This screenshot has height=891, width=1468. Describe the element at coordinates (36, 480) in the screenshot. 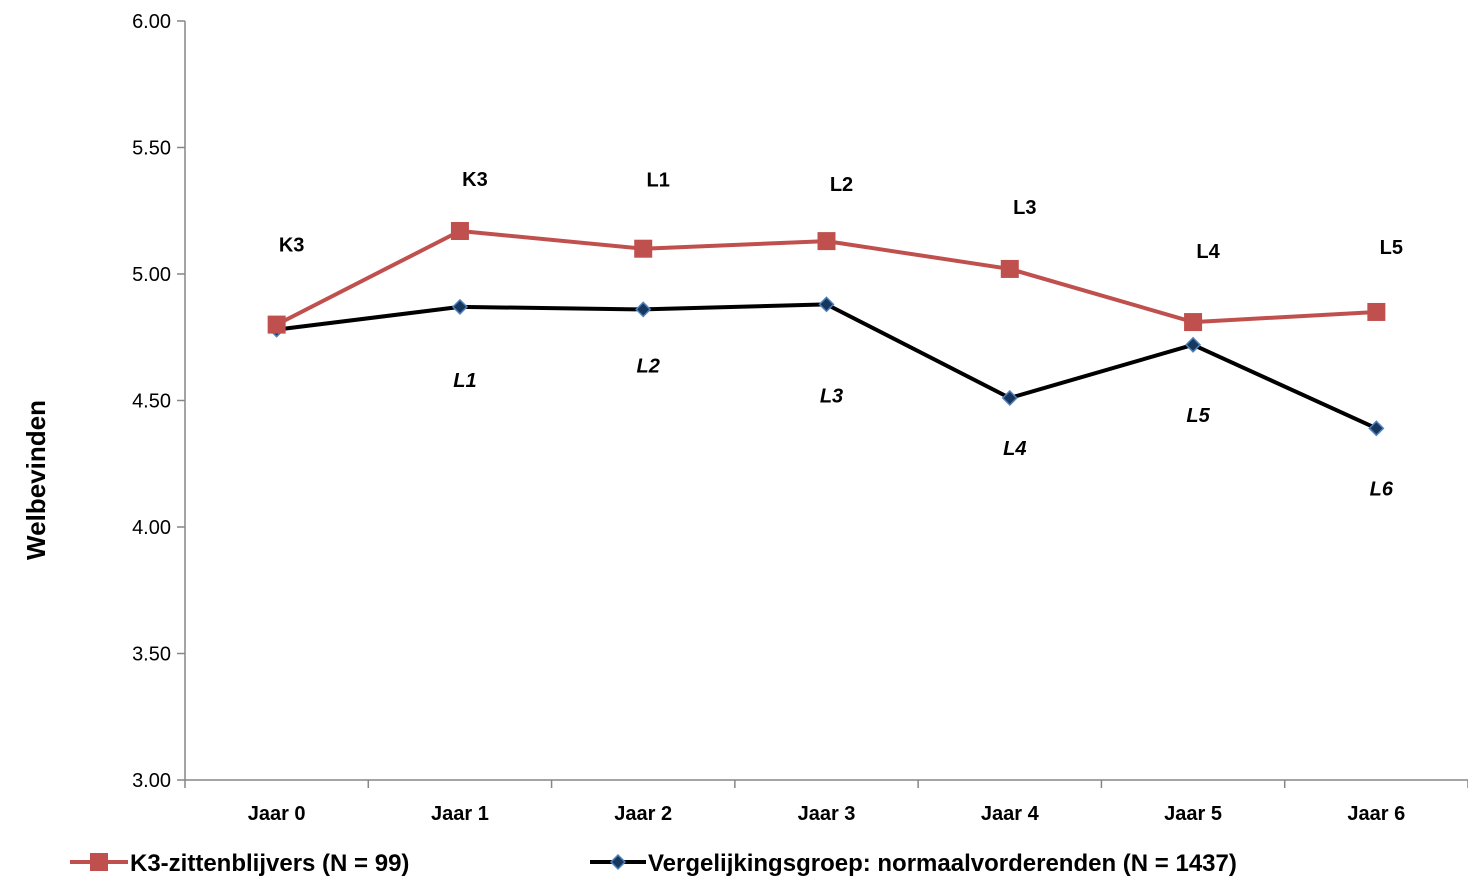

I see `y-axis-label: Welbevinden` at that location.